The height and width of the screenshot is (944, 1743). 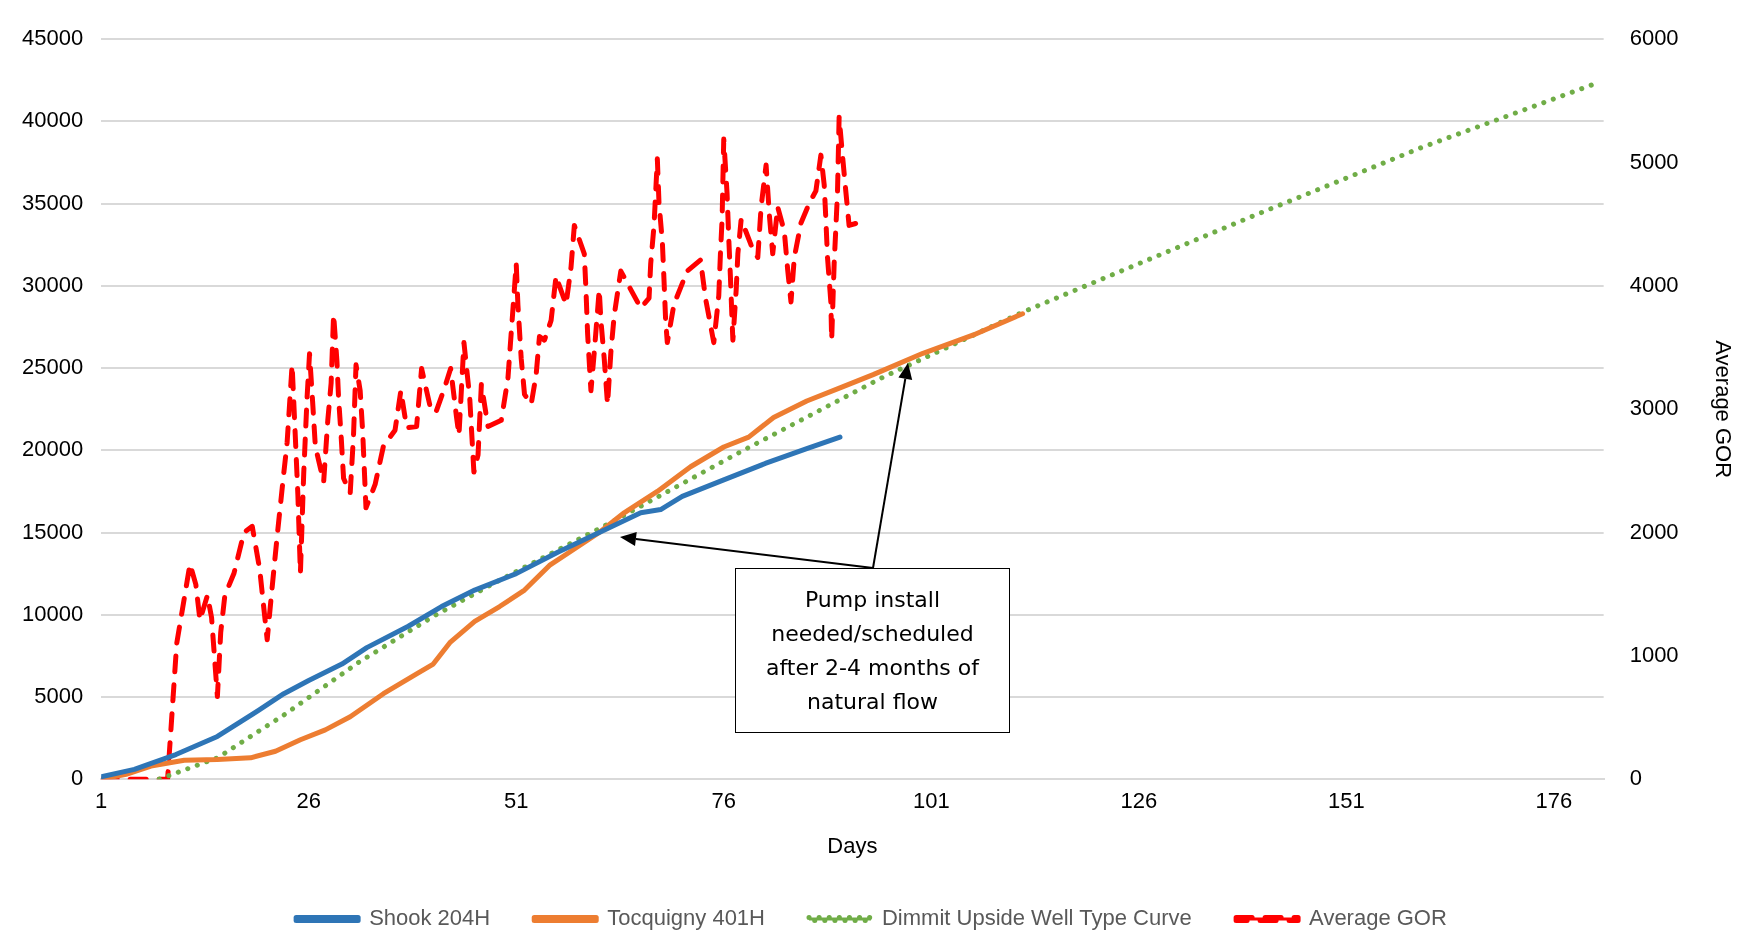 I want to click on legend-label: Average GOR, so click(x=1378, y=918).